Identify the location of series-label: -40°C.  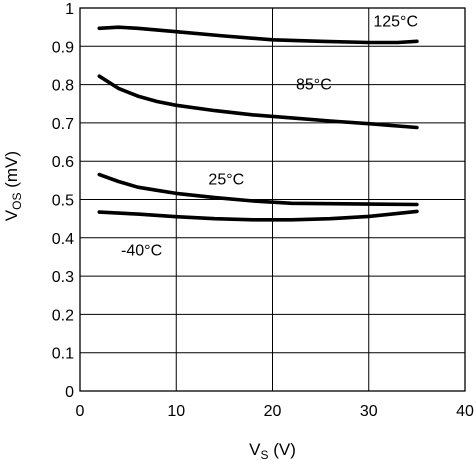
(141, 250).